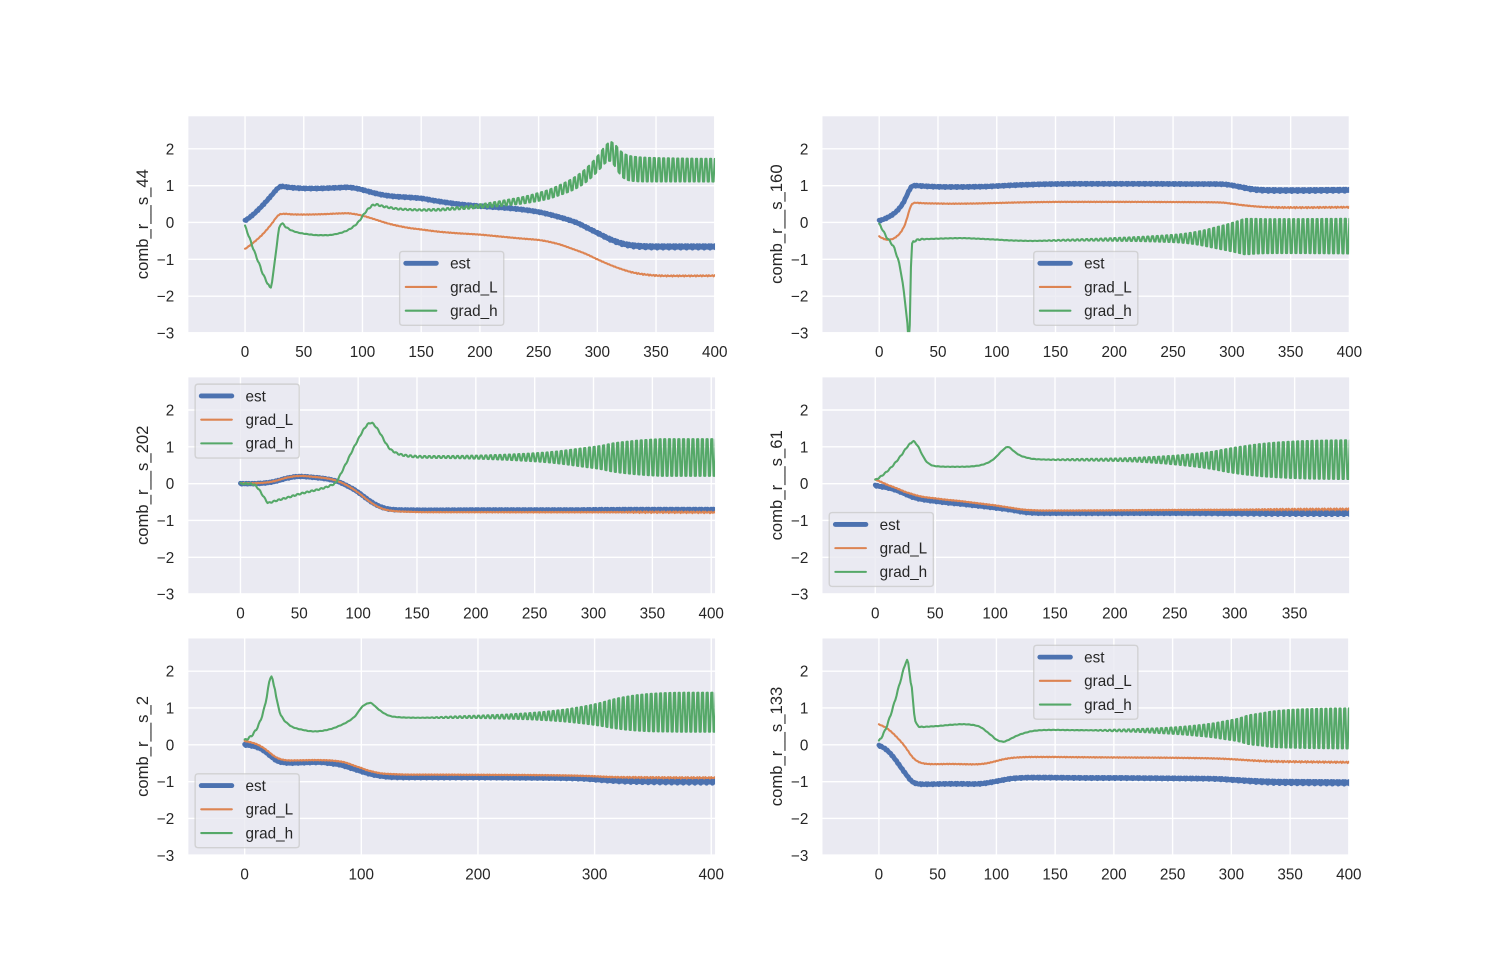 The image size is (1500, 961). What do you see at coordinates (776, 485) in the screenshot?
I see `svg-text: comb_r__s_61` at bounding box center [776, 485].